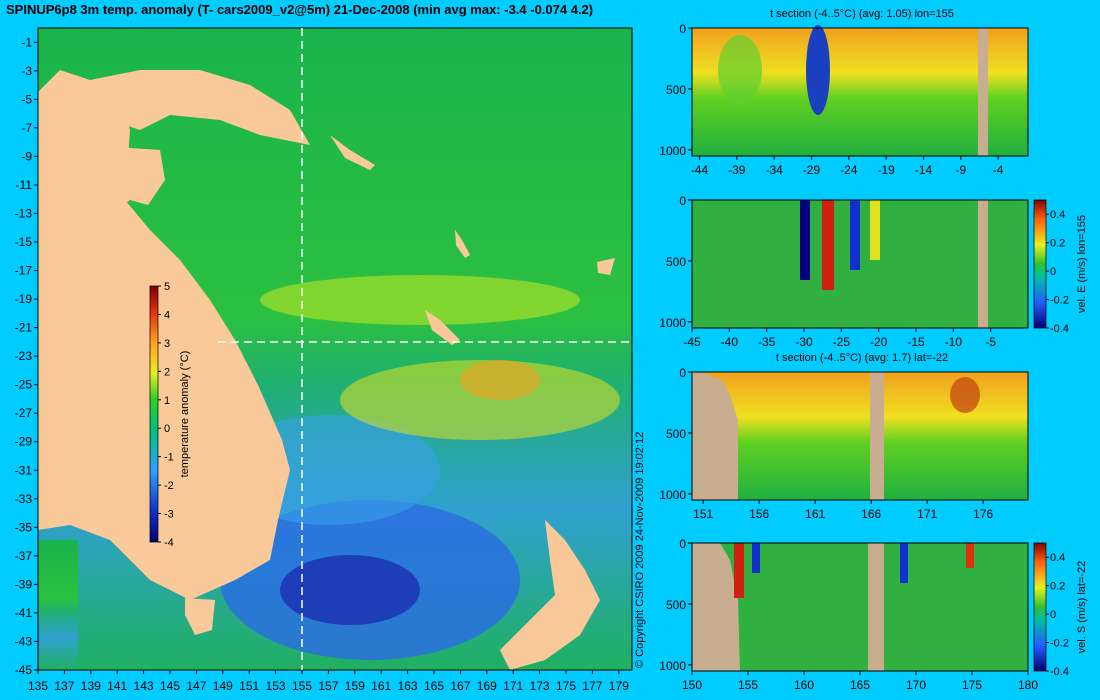 The width and height of the screenshot is (1100, 700). Describe the element at coordinates (849, 170) in the screenshot. I see `section-x-tick-label: -24` at that location.